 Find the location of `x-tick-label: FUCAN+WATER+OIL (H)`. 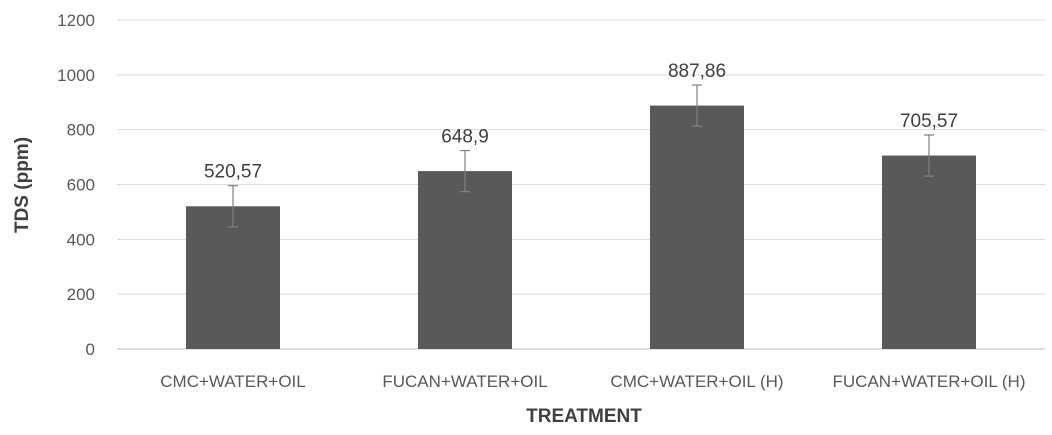

x-tick-label: FUCAN+WATER+OIL (H) is located at coordinates (929, 381).